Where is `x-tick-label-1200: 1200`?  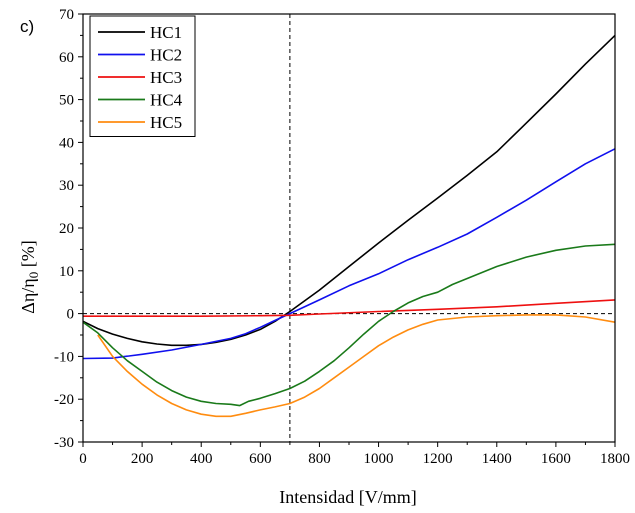 x-tick-label-1200: 1200 is located at coordinates (438, 459).